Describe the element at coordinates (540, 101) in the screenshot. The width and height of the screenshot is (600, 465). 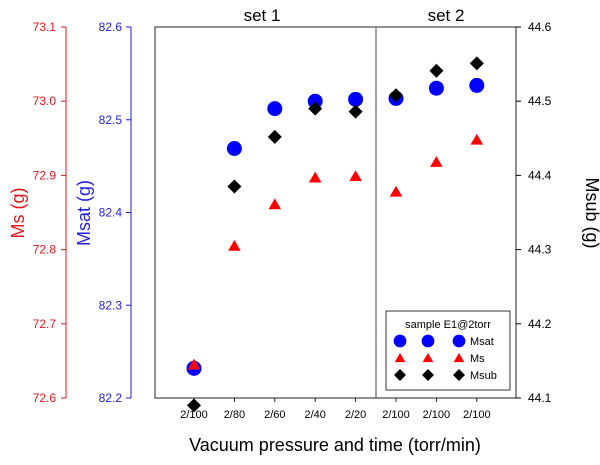
I see `msub-tick-label: 44.5` at that location.